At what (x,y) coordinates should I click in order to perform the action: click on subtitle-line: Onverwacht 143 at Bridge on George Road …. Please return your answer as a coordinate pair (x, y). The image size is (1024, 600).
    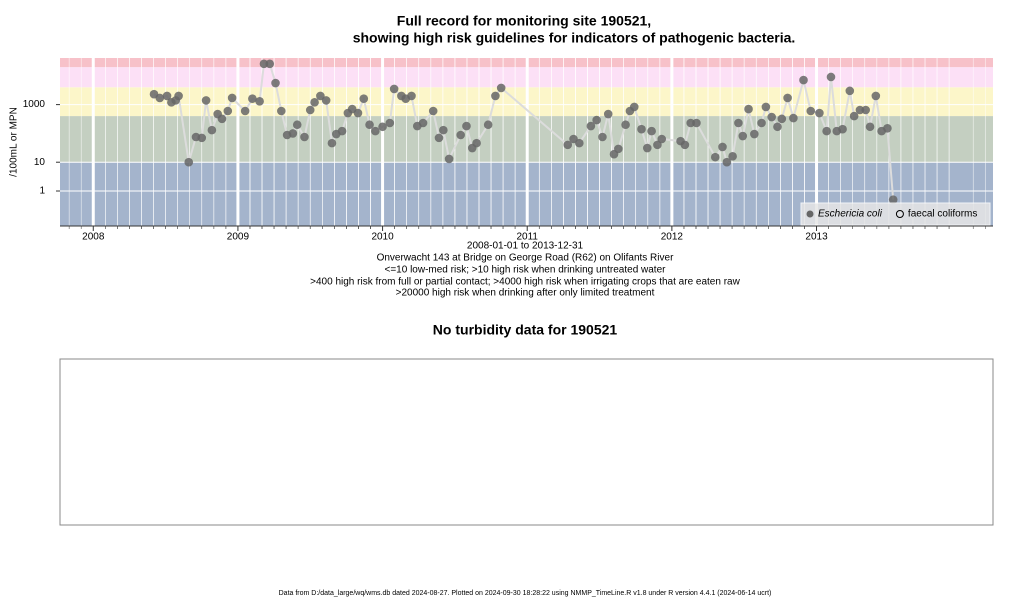
    Looking at the image, I should click on (525, 258).